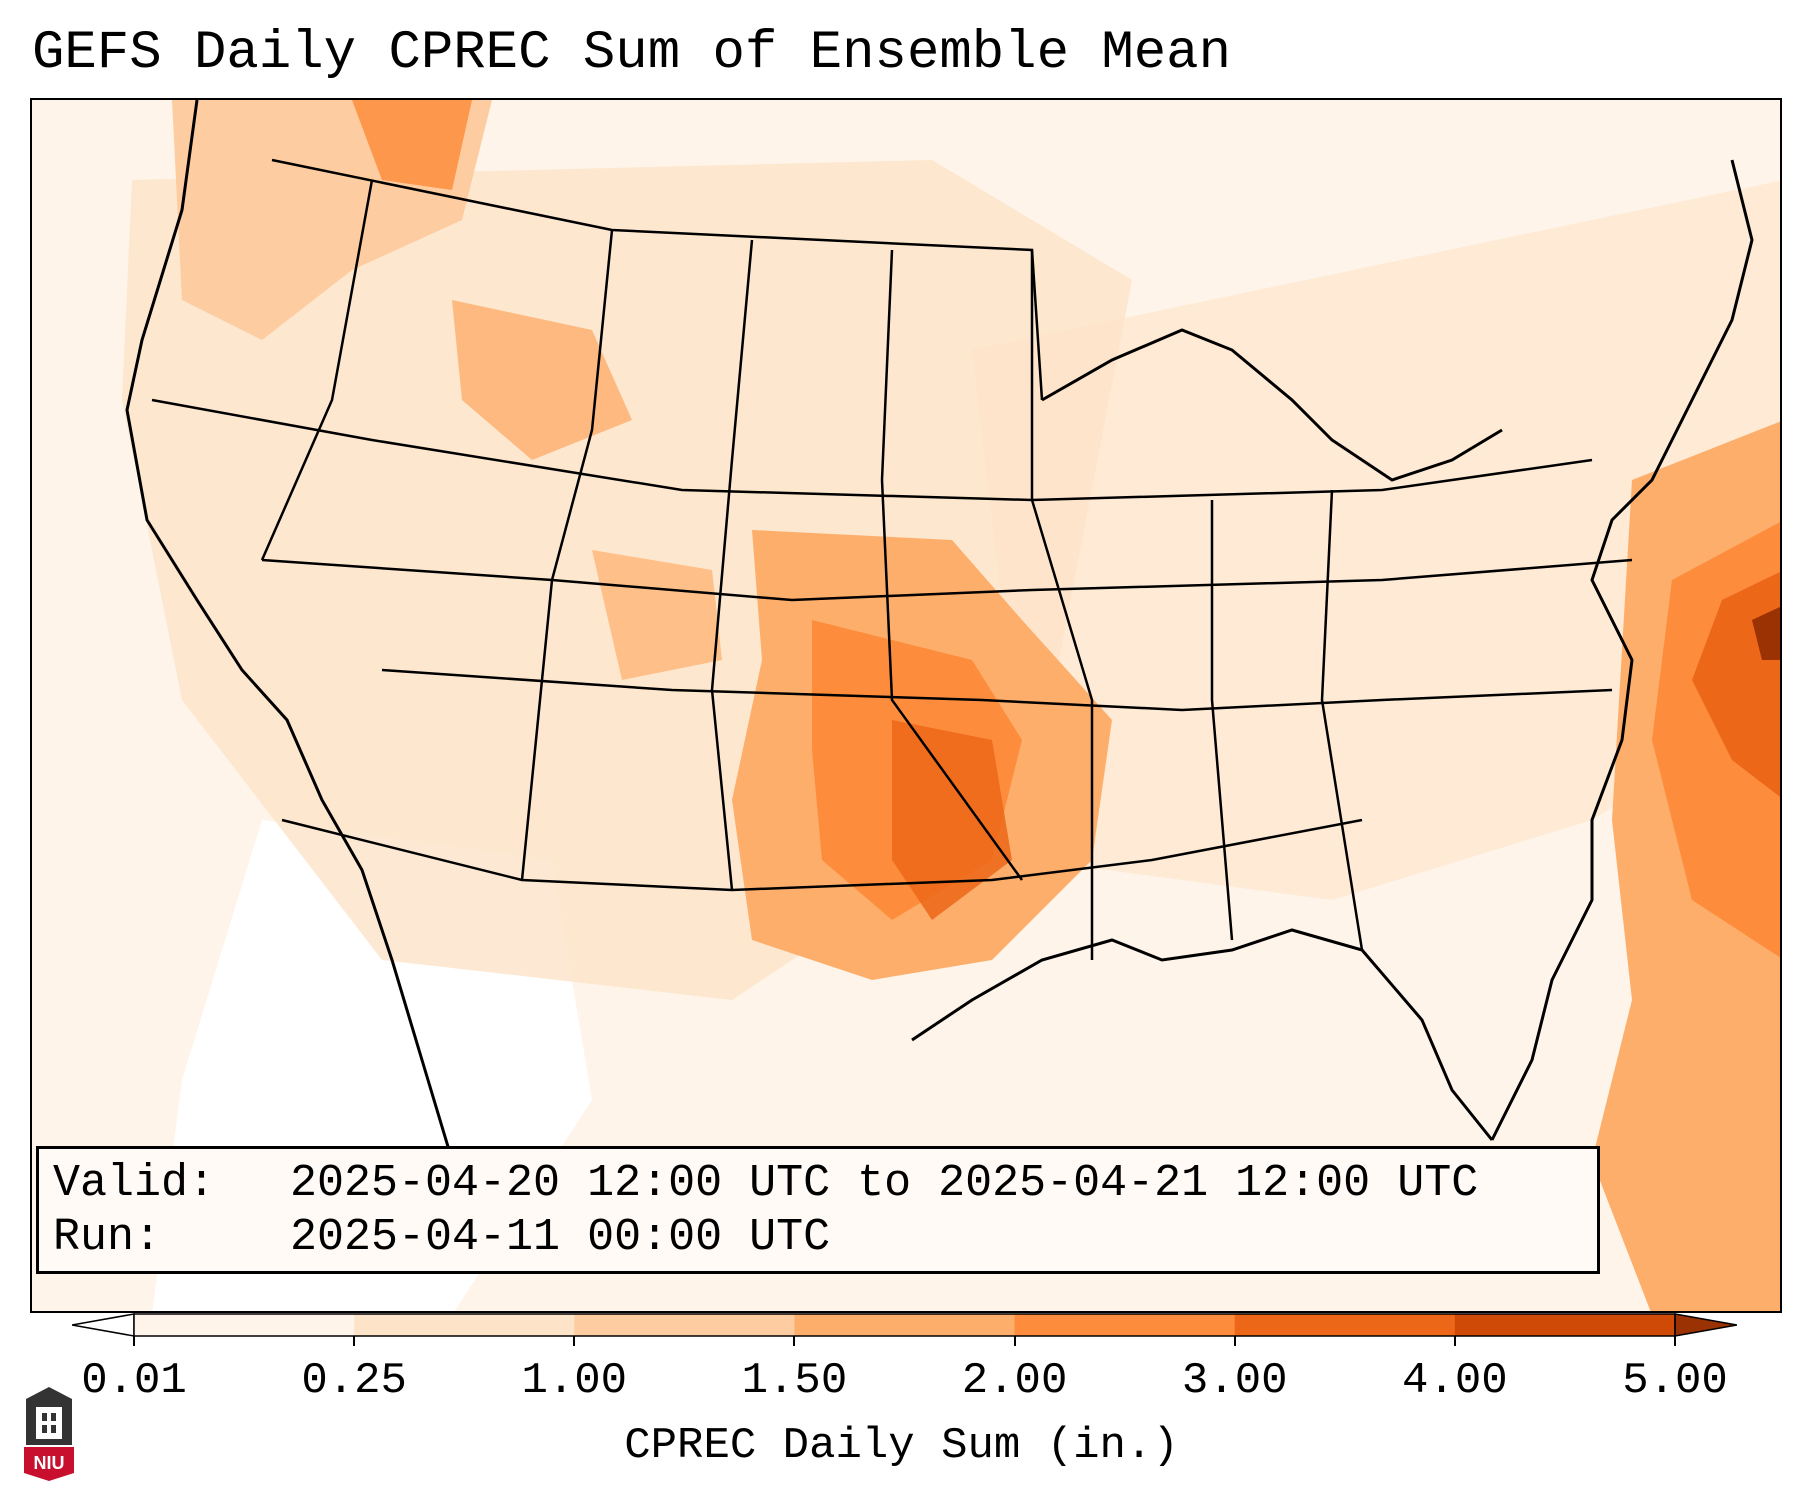  Describe the element at coordinates (354, 1381) in the screenshot. I see `colorbar-tick-label: 0.25` at that location.